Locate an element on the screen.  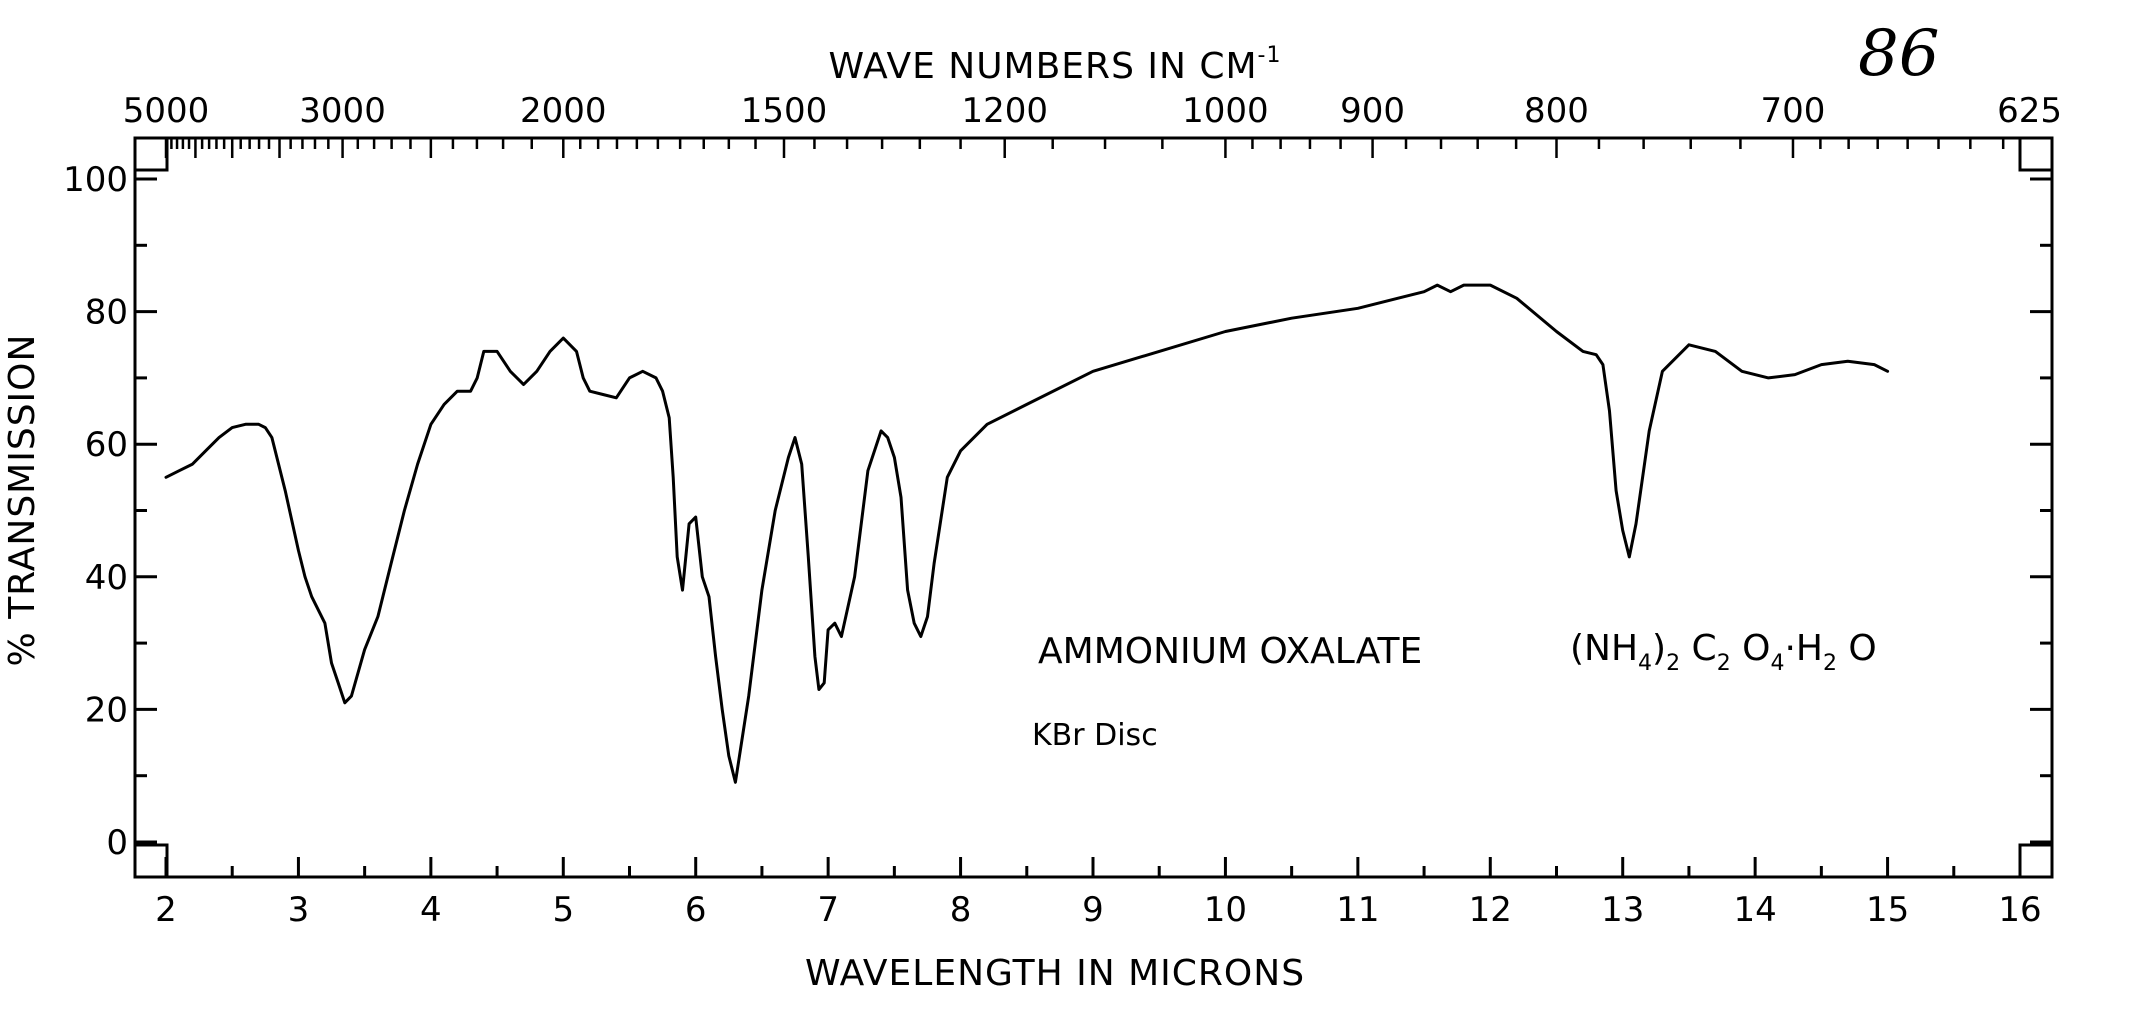
x-tick-label: 12 is located at coordinates (1490, 910).